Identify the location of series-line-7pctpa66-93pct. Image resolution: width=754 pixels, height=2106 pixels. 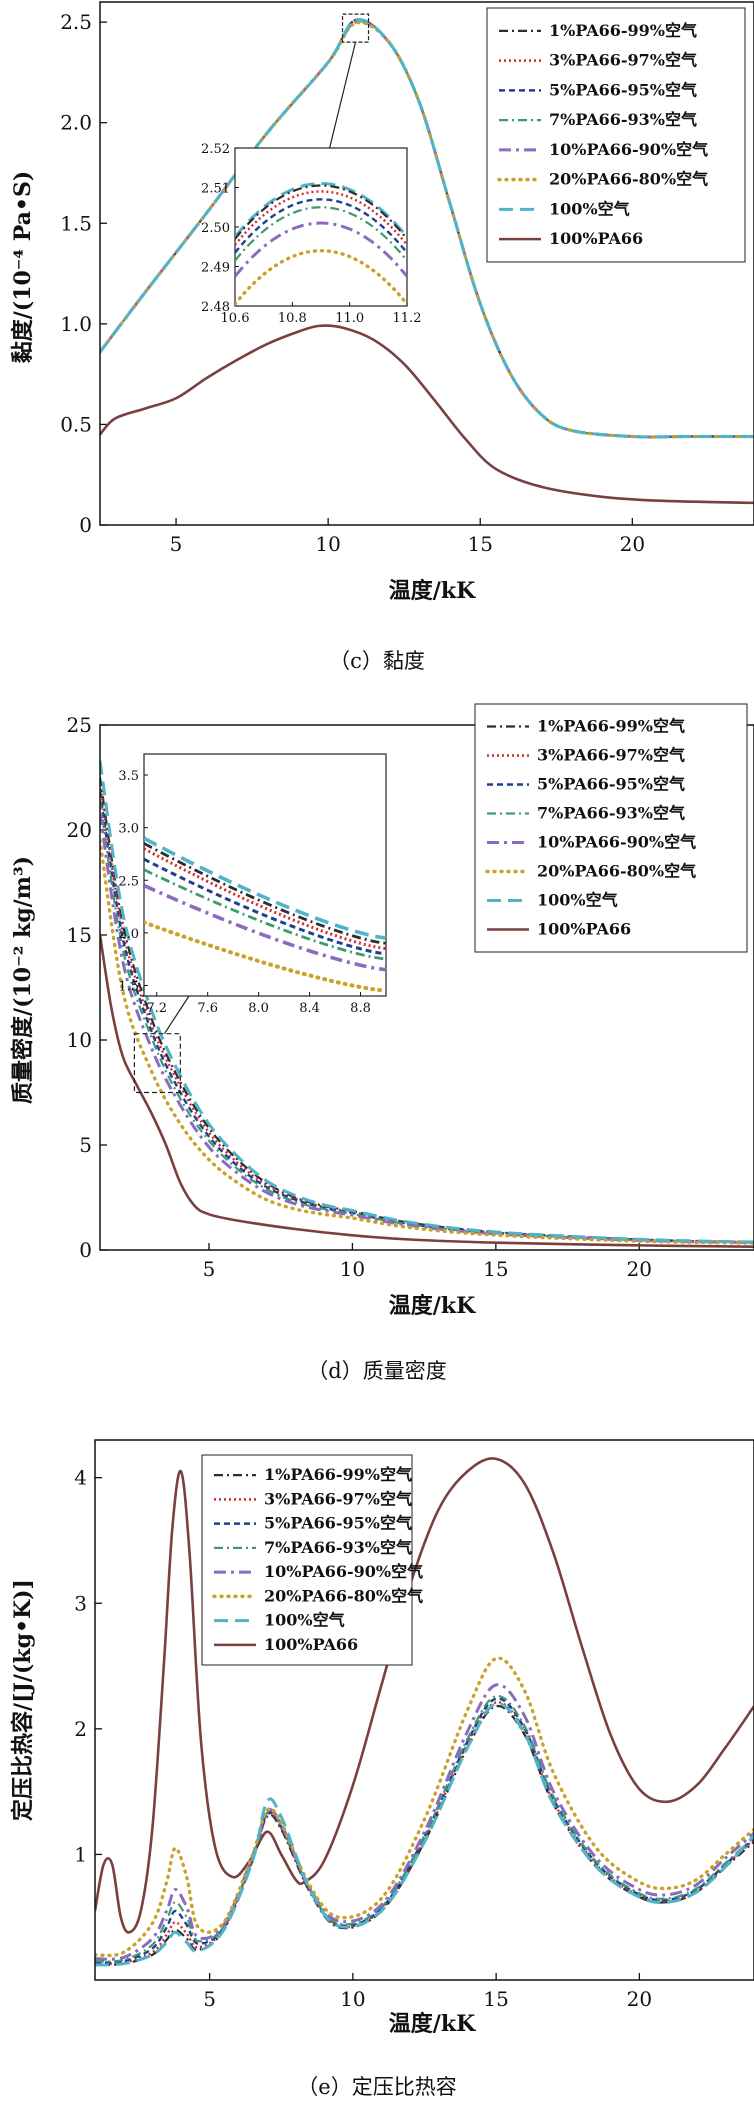
(424, 1829).